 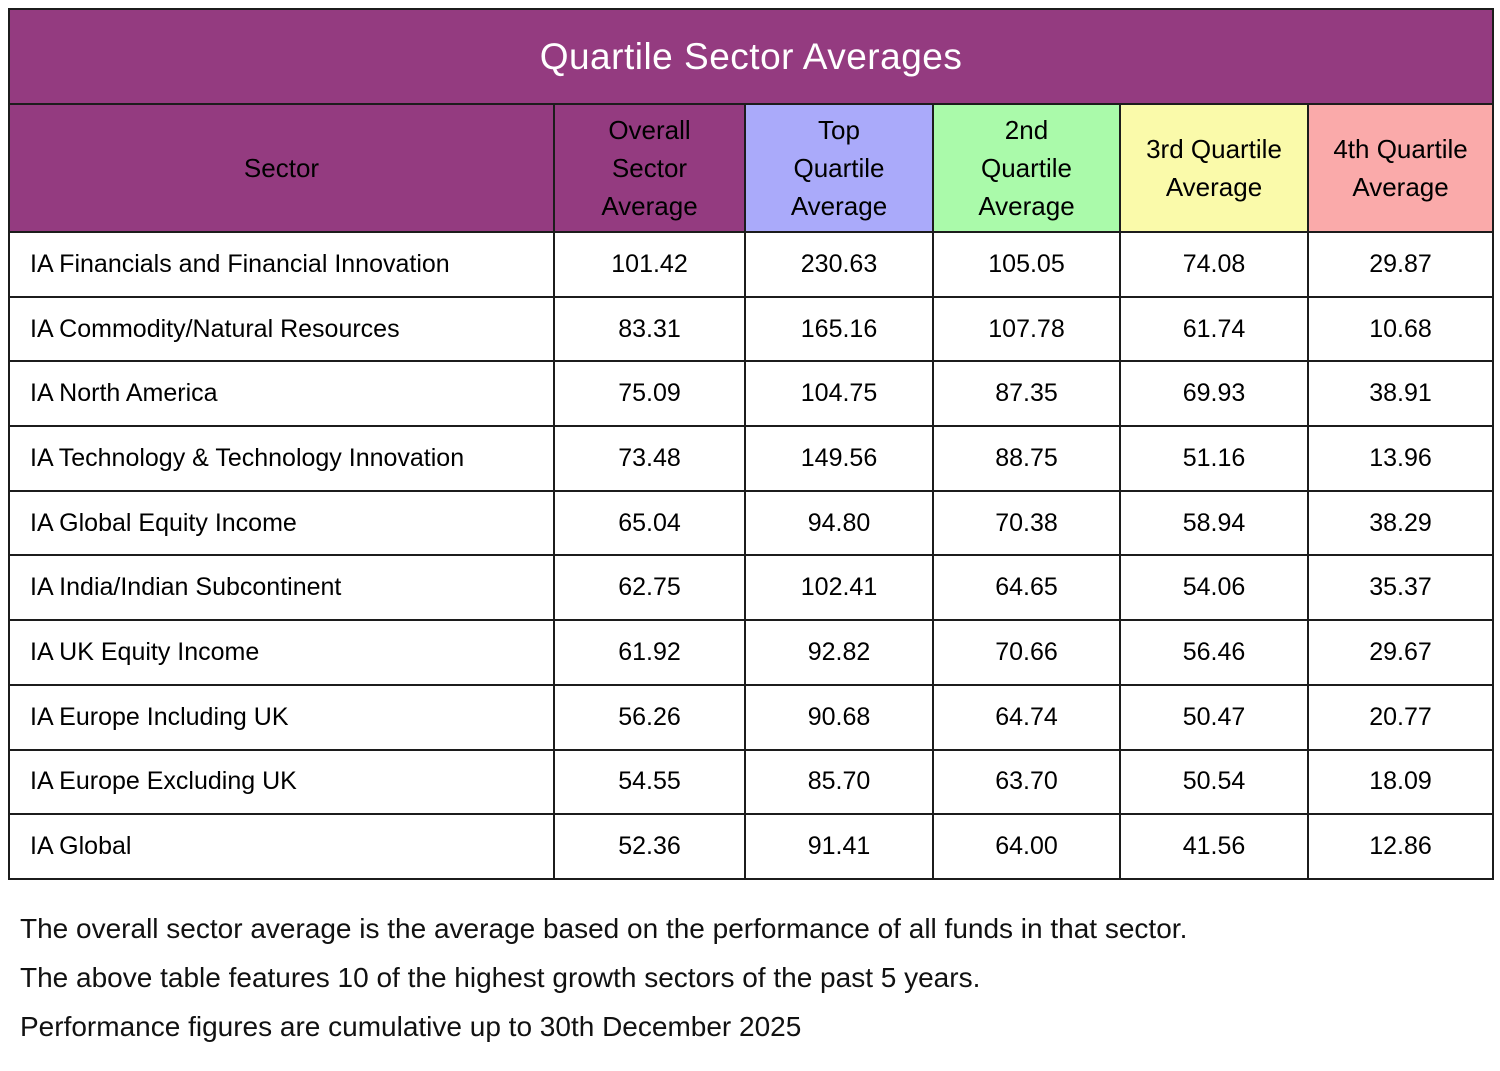 What do you see at coordinates (281, 394) in the screenshot?
I see `sector-name: IA North America` at bounding box center [281, 394].